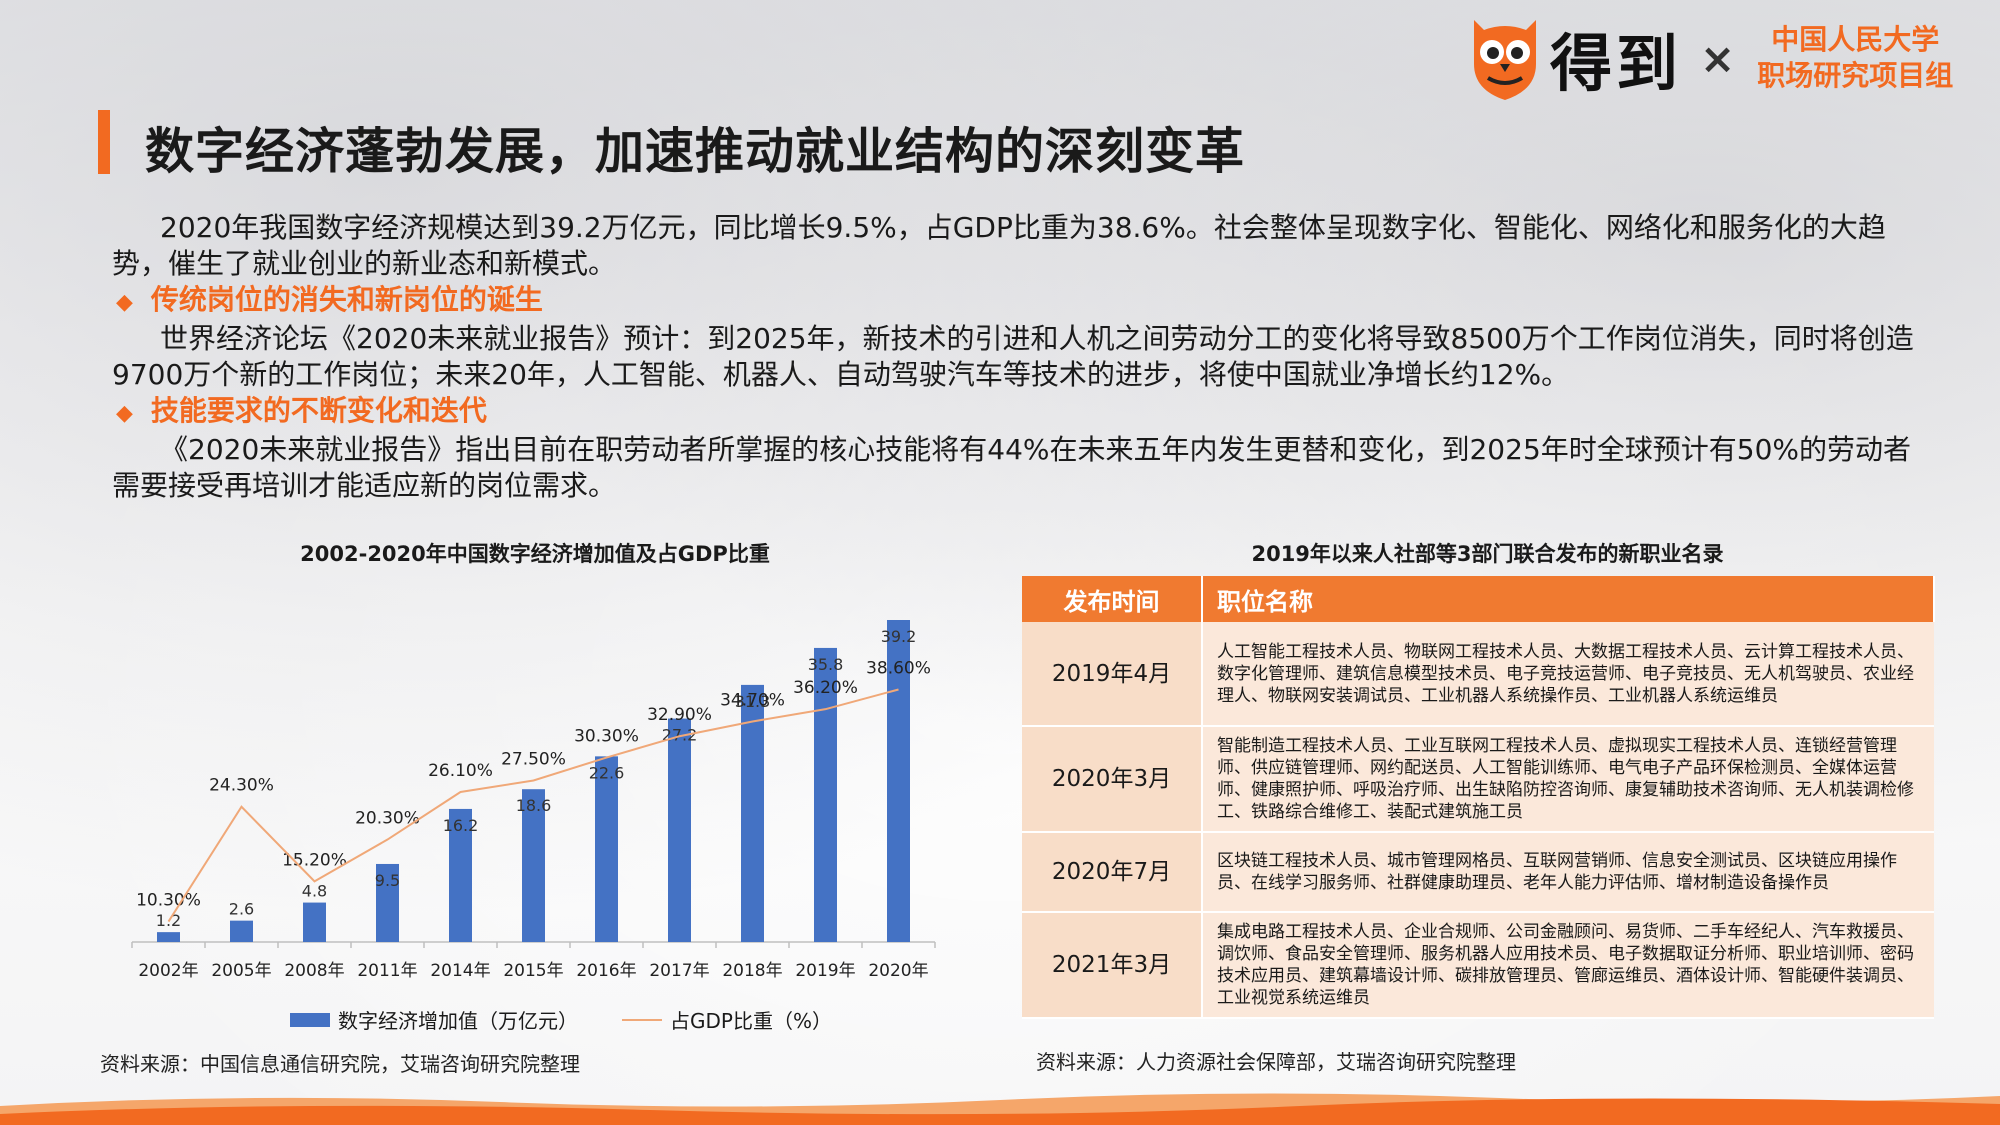 The image size is (2000, 1125). What do you see at coordinates (1616, 63) in the screenshot?
I see `brand-name: 得到` at bounding box center [1616, 63].